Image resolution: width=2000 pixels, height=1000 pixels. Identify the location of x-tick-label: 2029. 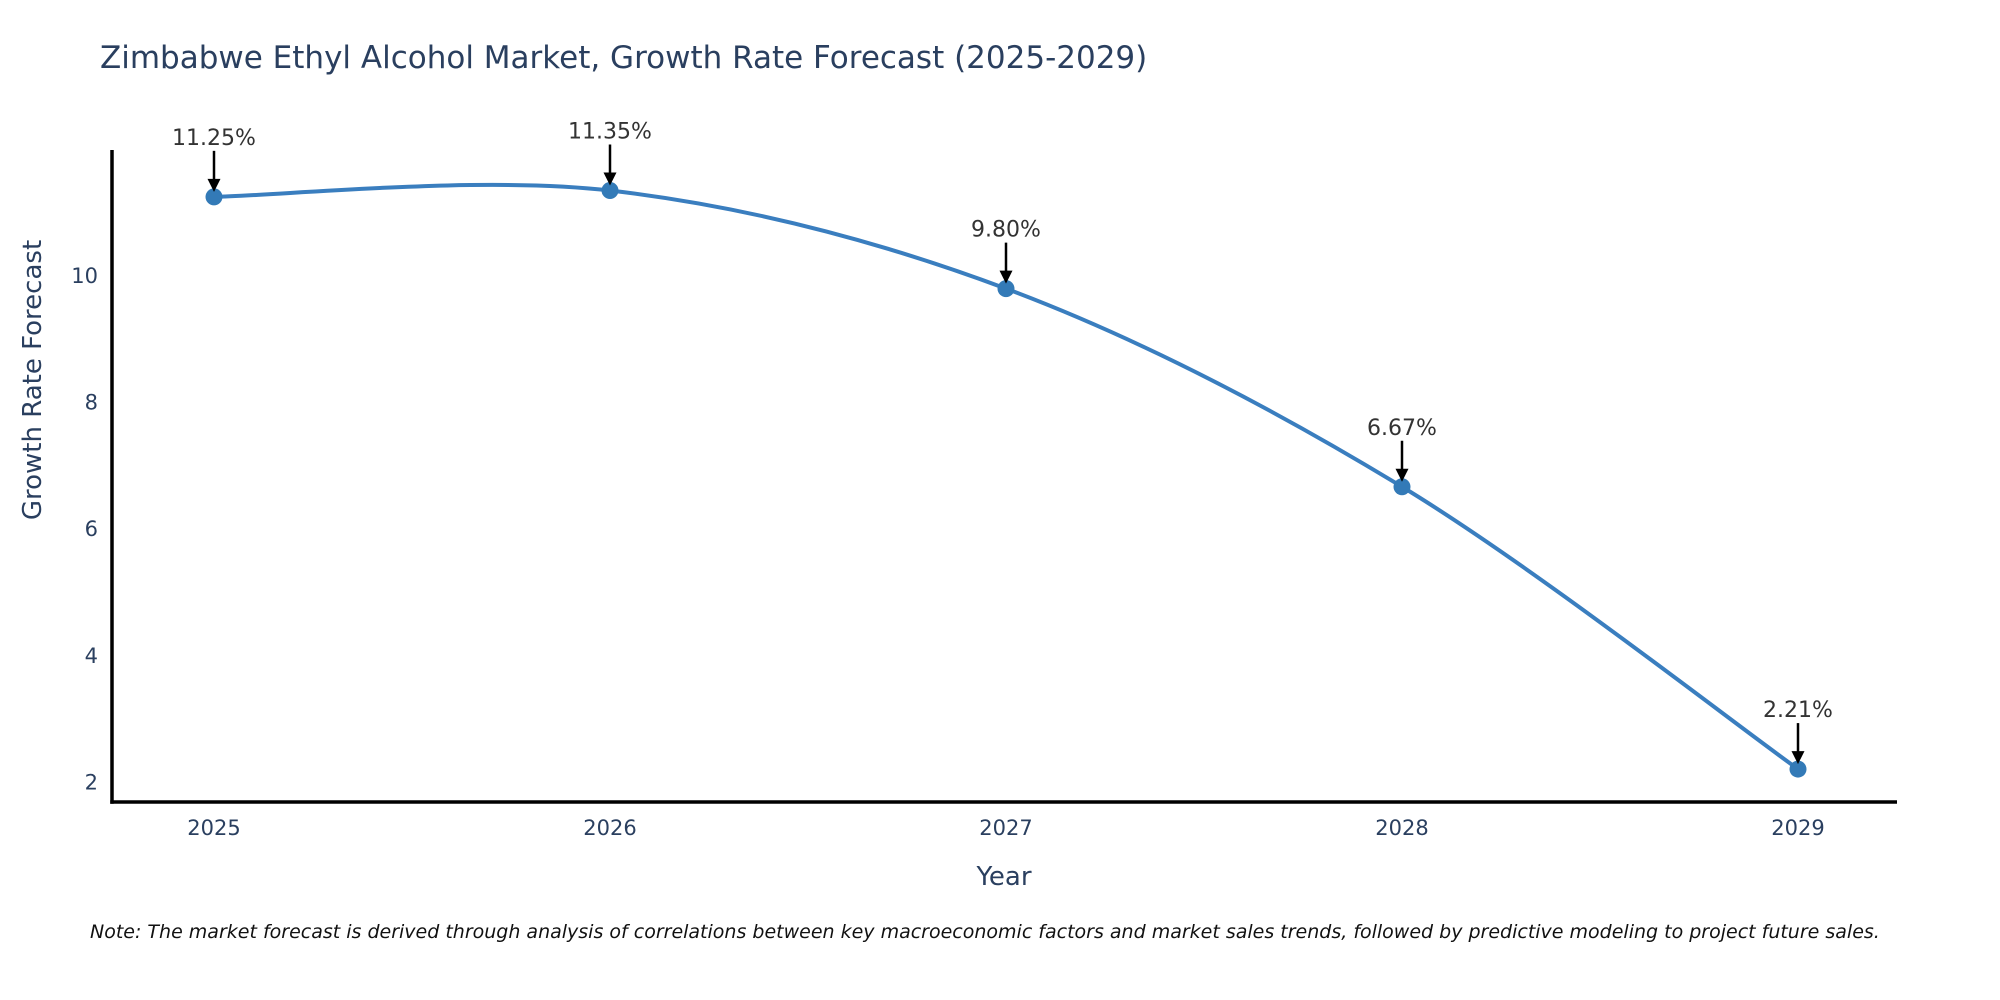
(1797, 828).